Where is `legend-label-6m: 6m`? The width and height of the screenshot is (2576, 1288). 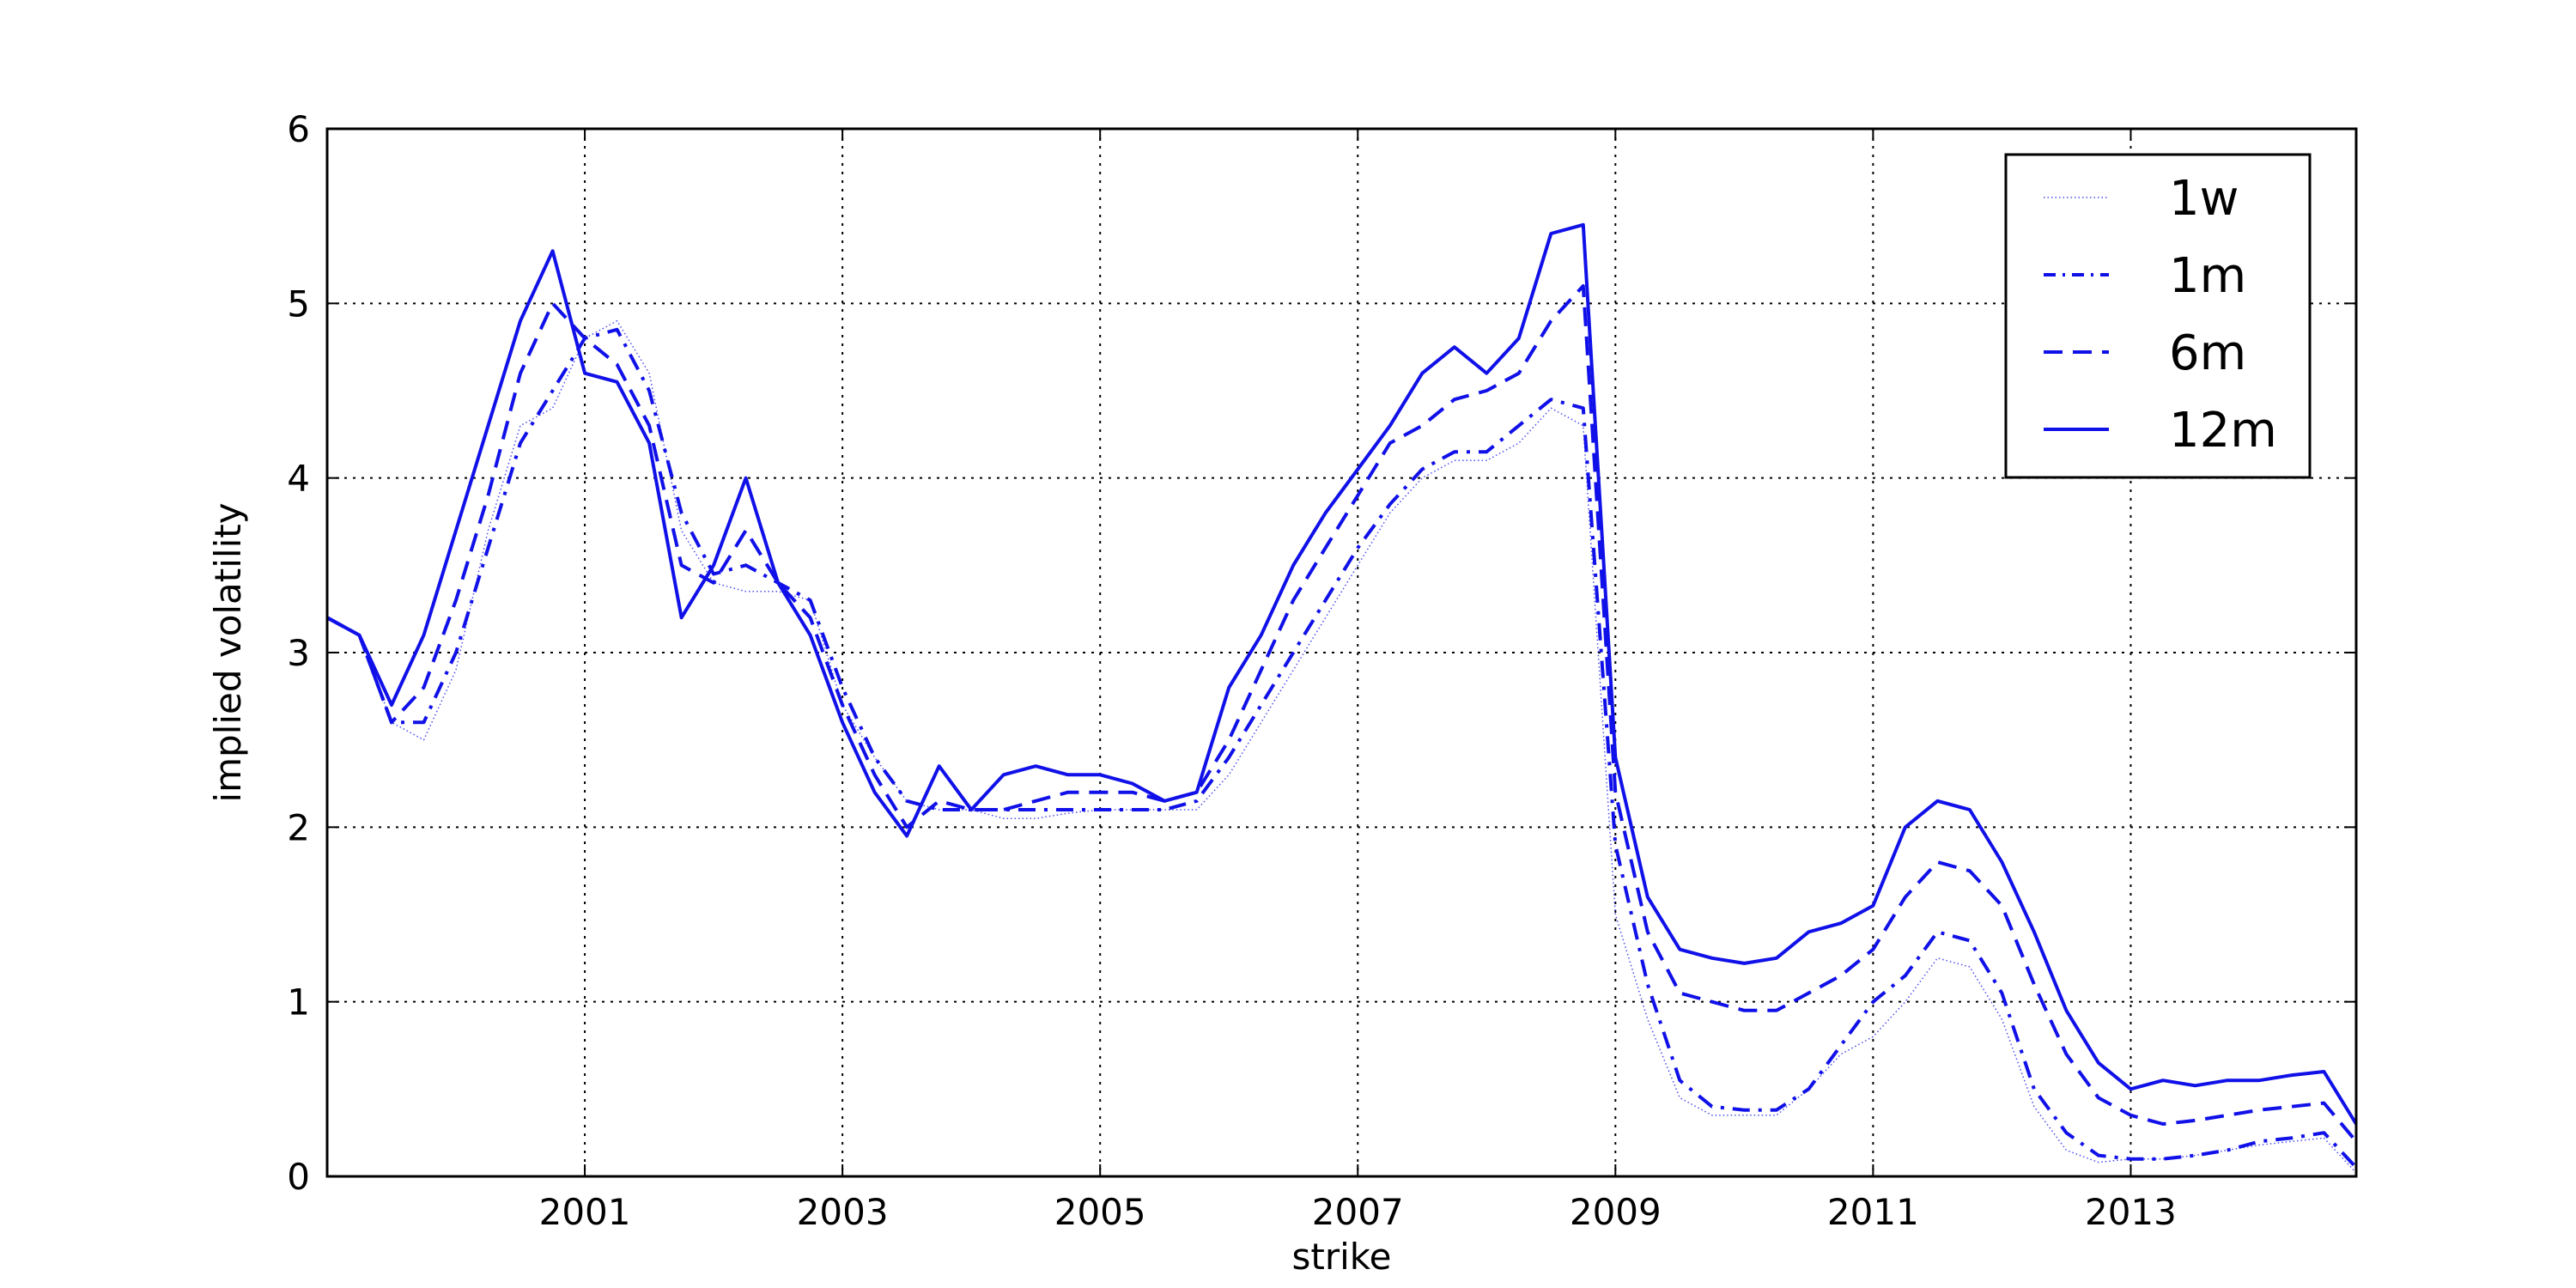 legend-label-6m: 6m is located at coordinates (2207, 353).